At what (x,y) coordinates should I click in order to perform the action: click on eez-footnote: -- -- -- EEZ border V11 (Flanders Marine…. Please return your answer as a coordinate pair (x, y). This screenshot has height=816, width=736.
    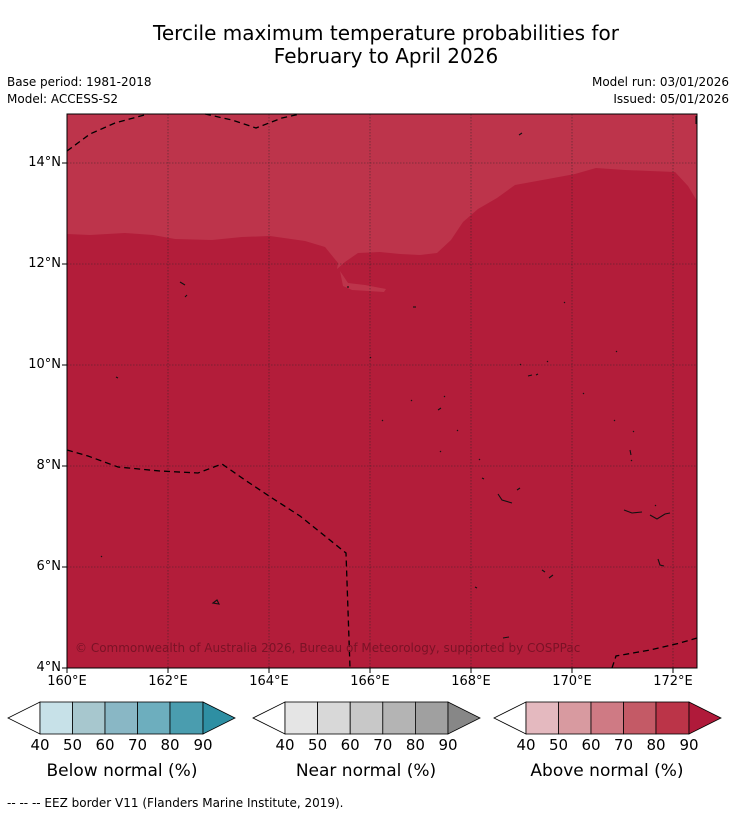
    Looking at the image, I should click on (175, 803).